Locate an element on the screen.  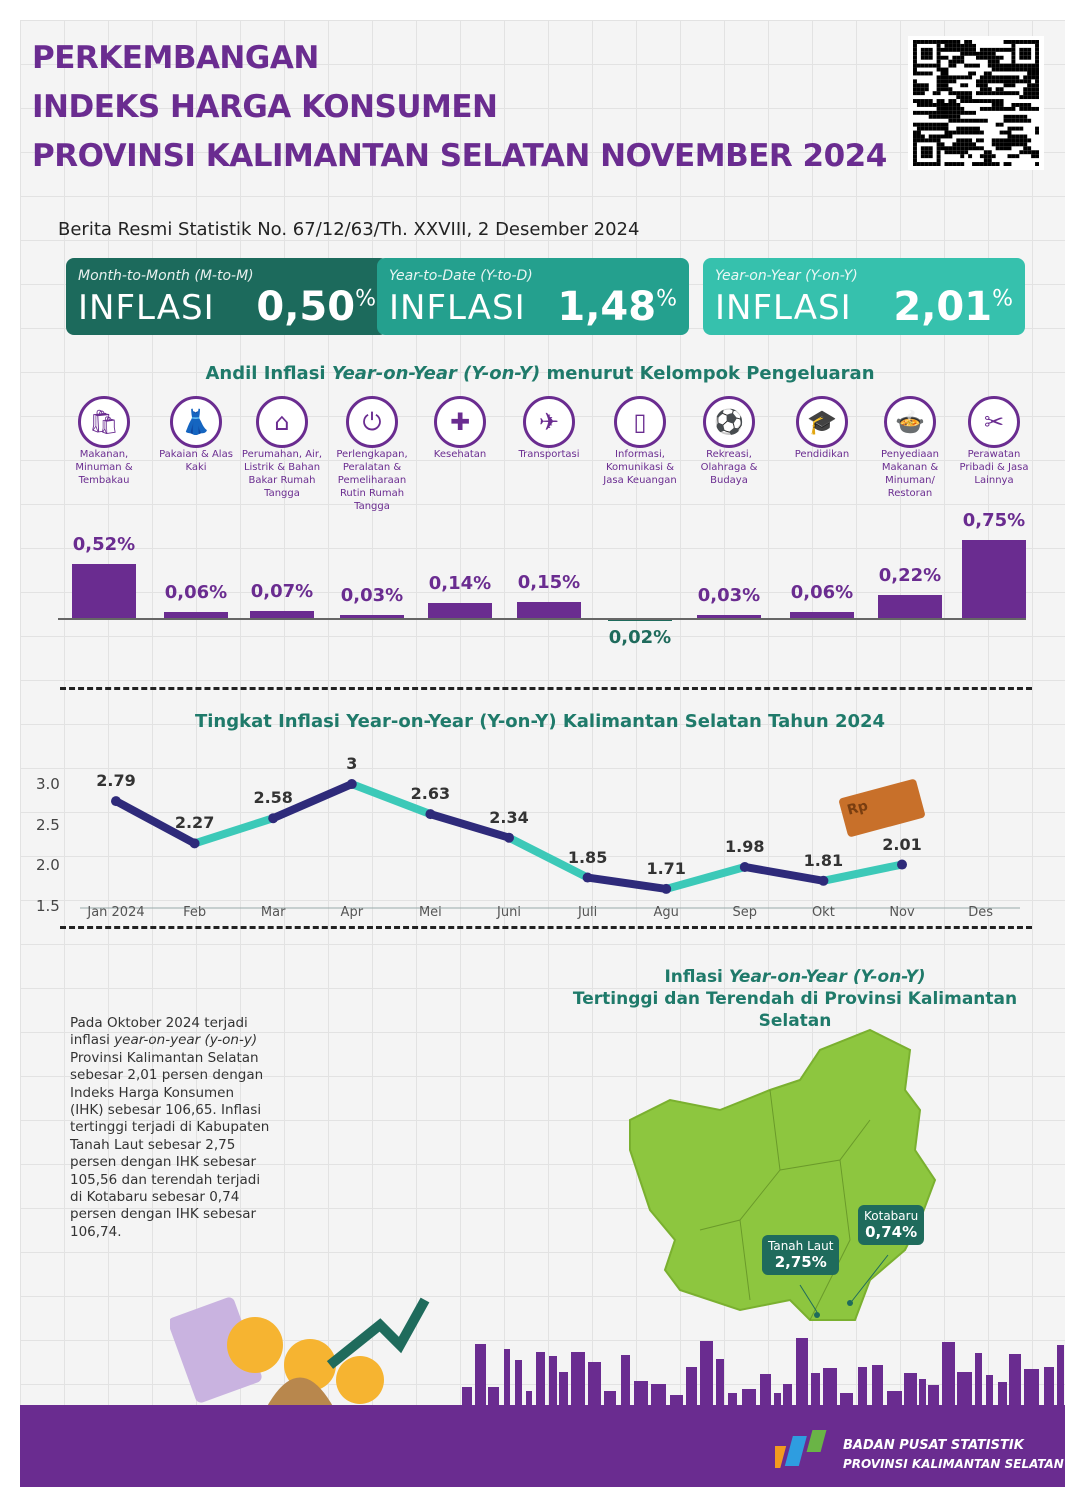
bar-value-label: 0,07% is located at coordinates (282, 591).